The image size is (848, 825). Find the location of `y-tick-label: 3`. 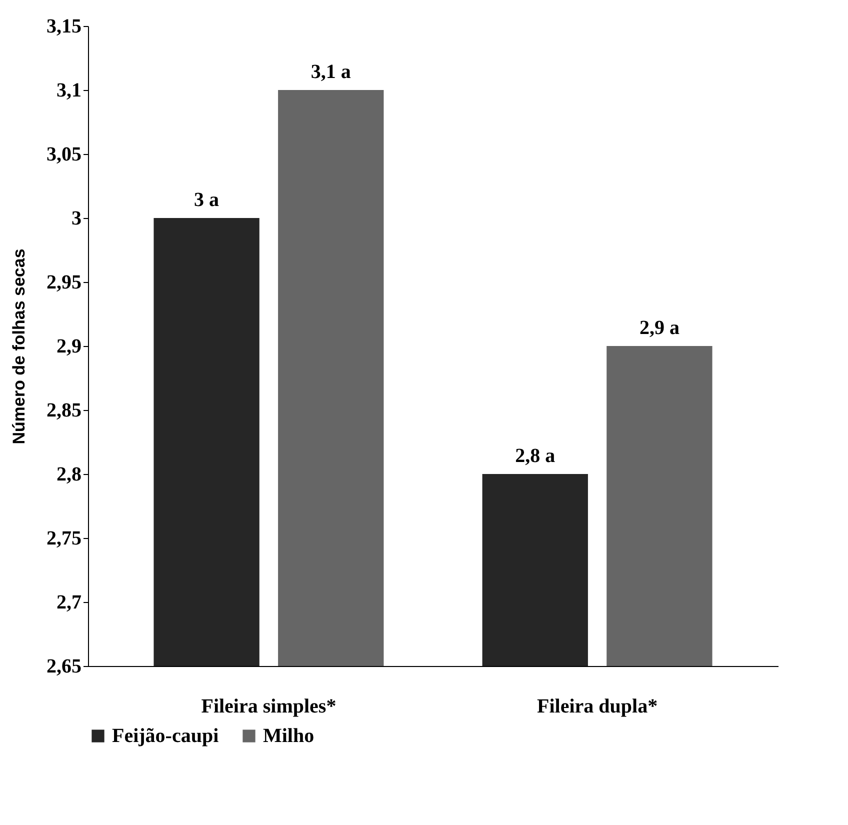

y-tick-label: 3 is located at coordinates (77, 219).